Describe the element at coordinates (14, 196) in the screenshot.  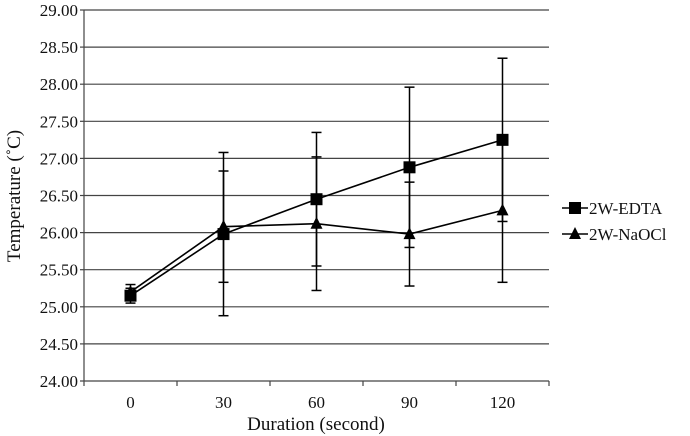
I see `y-axis-label: Temperature (˚C)` at that location.